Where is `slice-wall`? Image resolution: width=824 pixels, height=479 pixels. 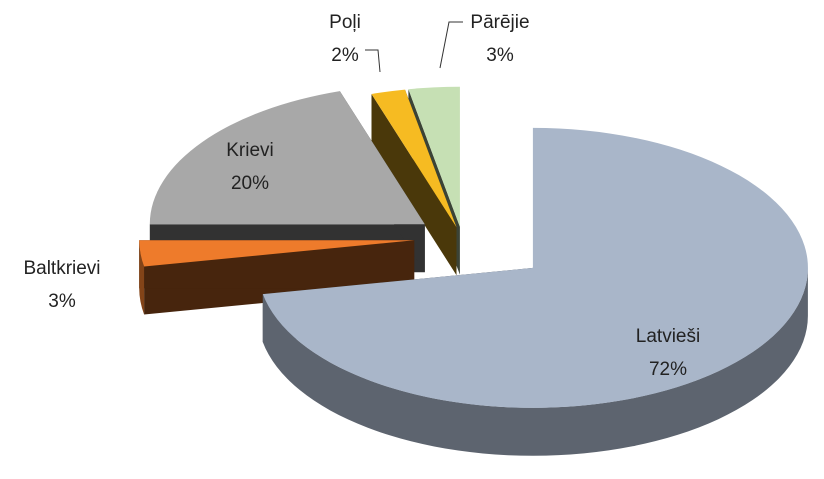
slice-wall is located at coordinates (142, 277).